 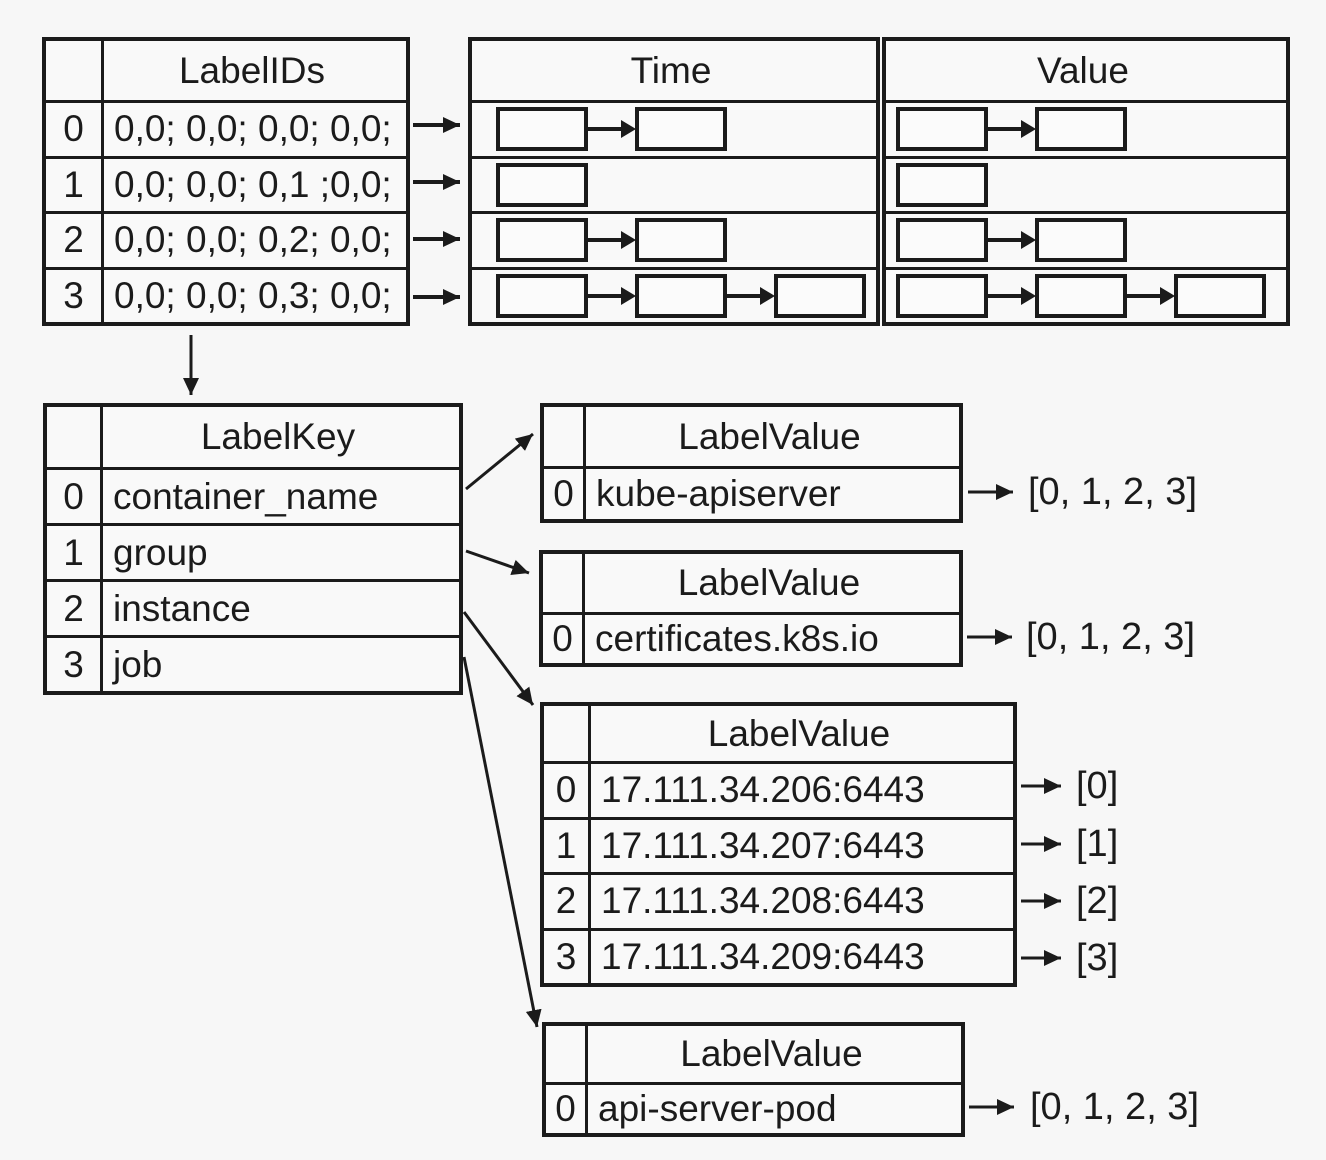 I want to click on labelvalue-table-container-name: LabelValue 0 kube-apiserver, so click(x=751, y=463).